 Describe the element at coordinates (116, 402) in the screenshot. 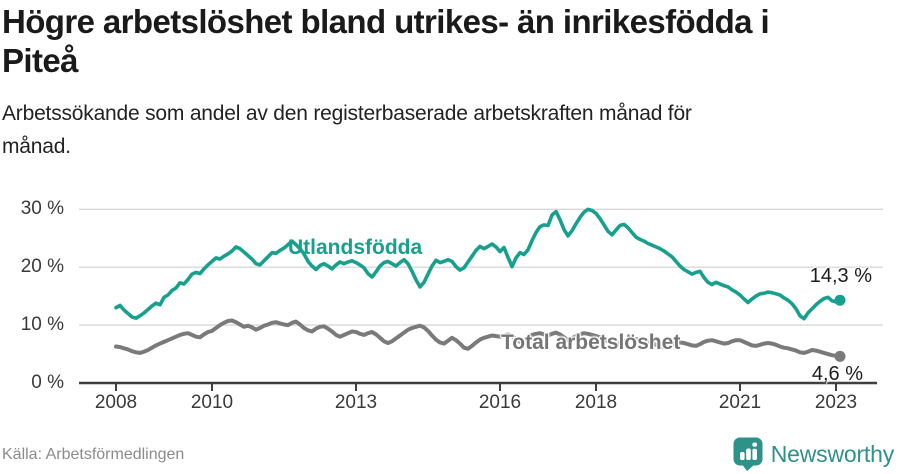

I see `x-axis-label-2008: 2008` at that location.